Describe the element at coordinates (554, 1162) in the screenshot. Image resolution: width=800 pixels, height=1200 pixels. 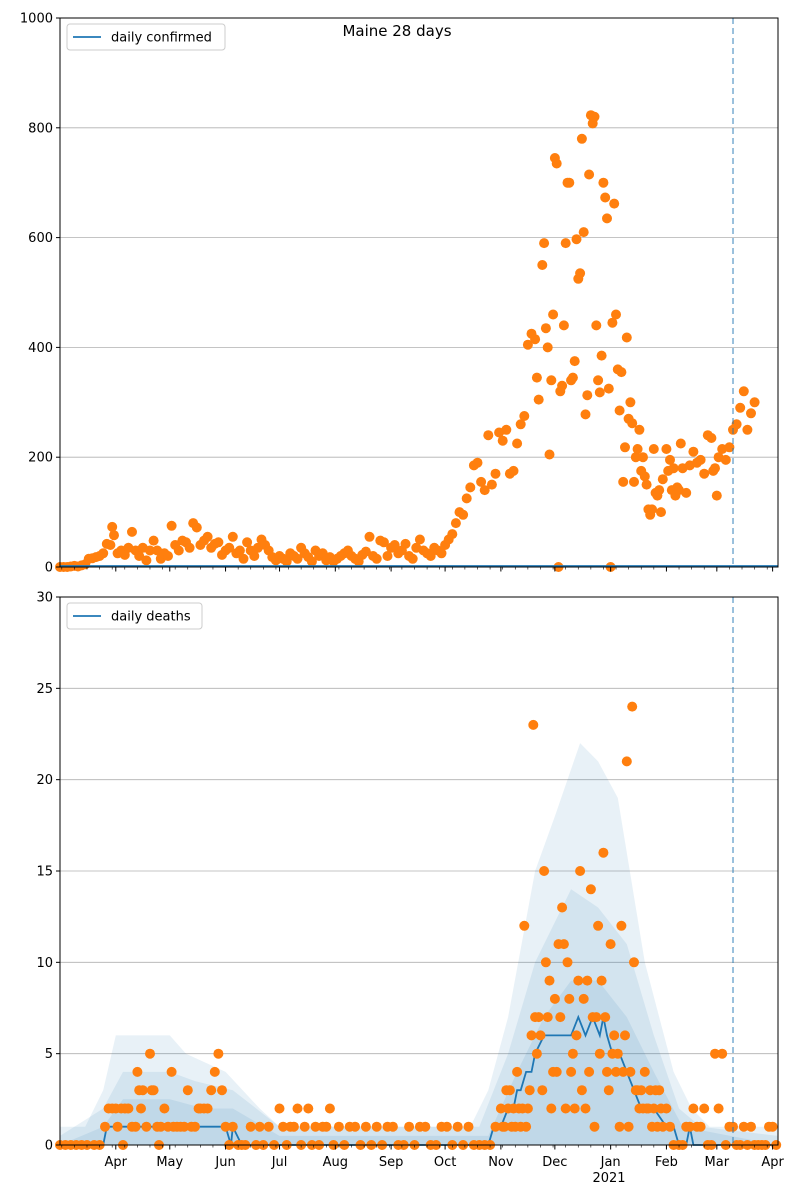
I see `x-tick-label: Dec` at that location.